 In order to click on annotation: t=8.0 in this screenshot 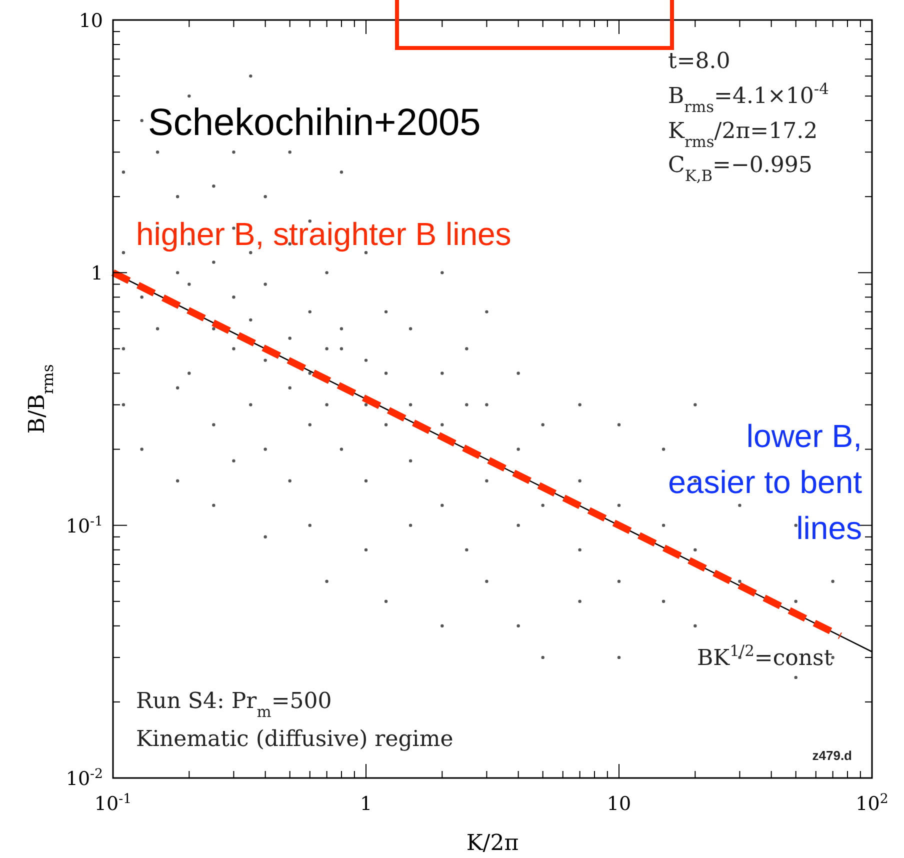, I will do `click(699, 61)`.